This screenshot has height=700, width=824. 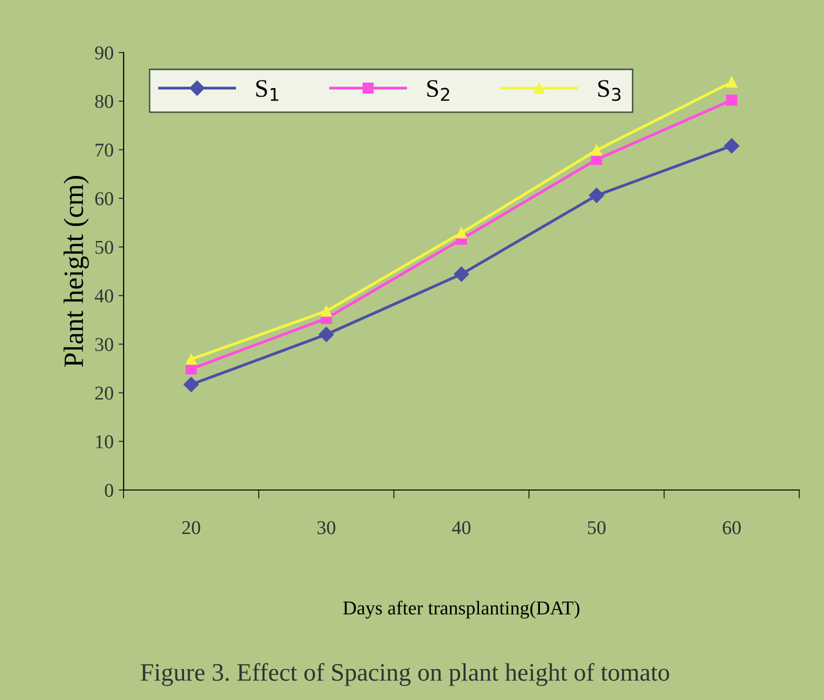 I want to click on y-tick-label: 10, so click(x=105, y=441).